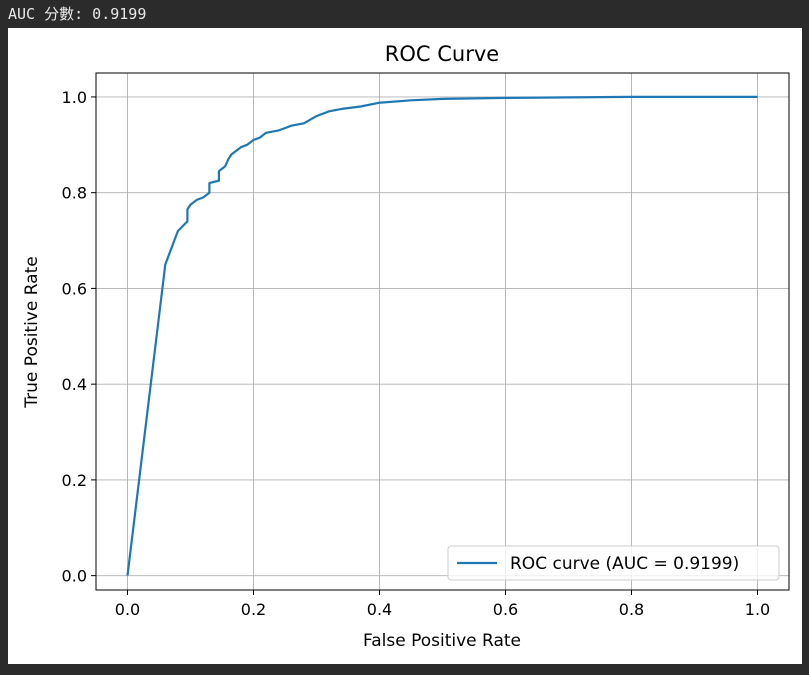 This screenshot has width=809, height=675. I want to click on y-tick-label: 1.0, so click(74, 97).